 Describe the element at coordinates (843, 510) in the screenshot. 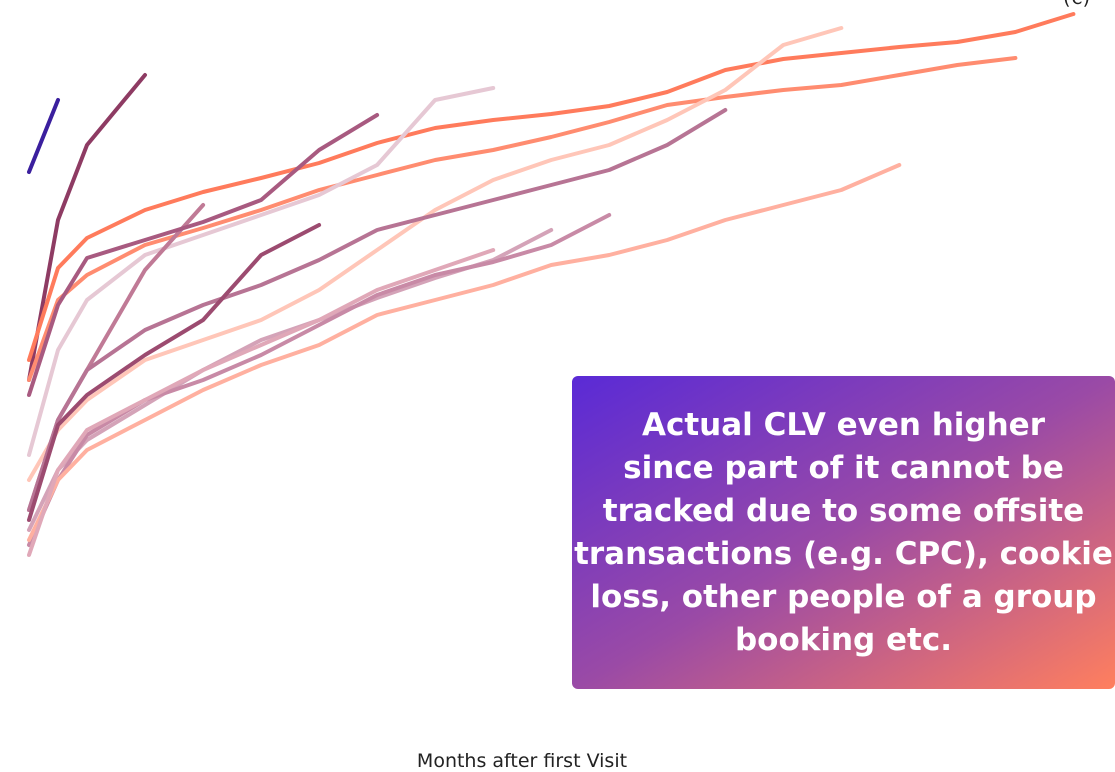

I see `annotation-line: tracked due to some offsite` at that location.